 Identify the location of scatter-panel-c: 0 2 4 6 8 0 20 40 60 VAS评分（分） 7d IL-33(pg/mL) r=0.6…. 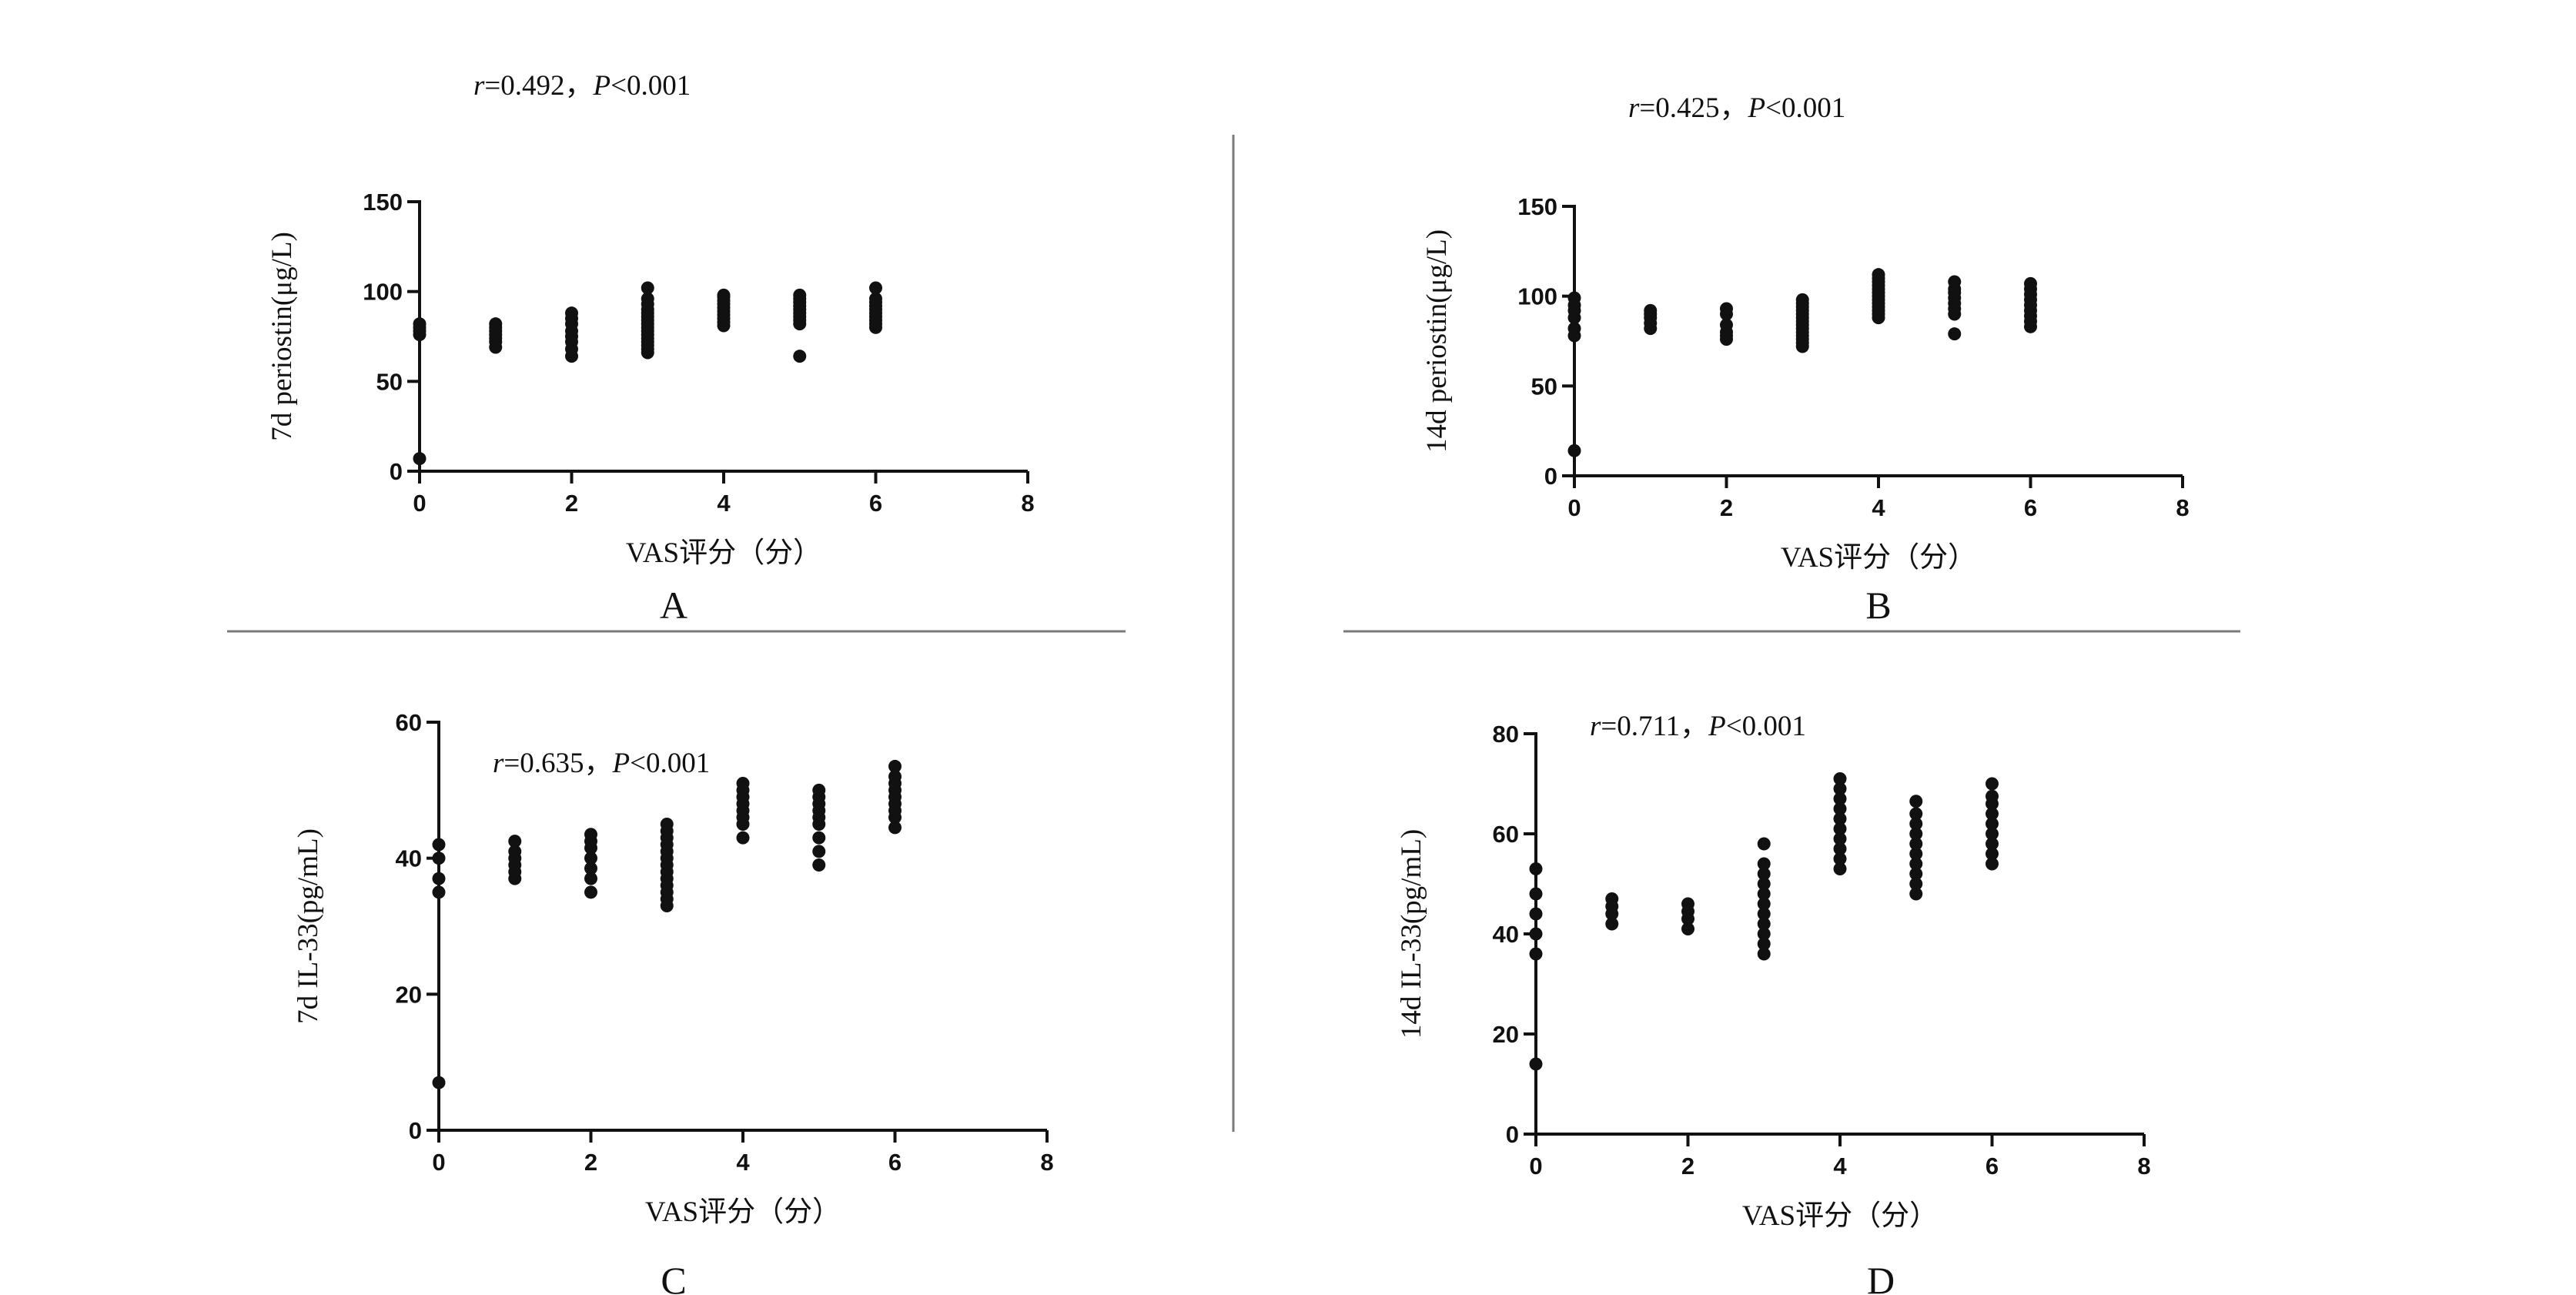
(673, 1002).